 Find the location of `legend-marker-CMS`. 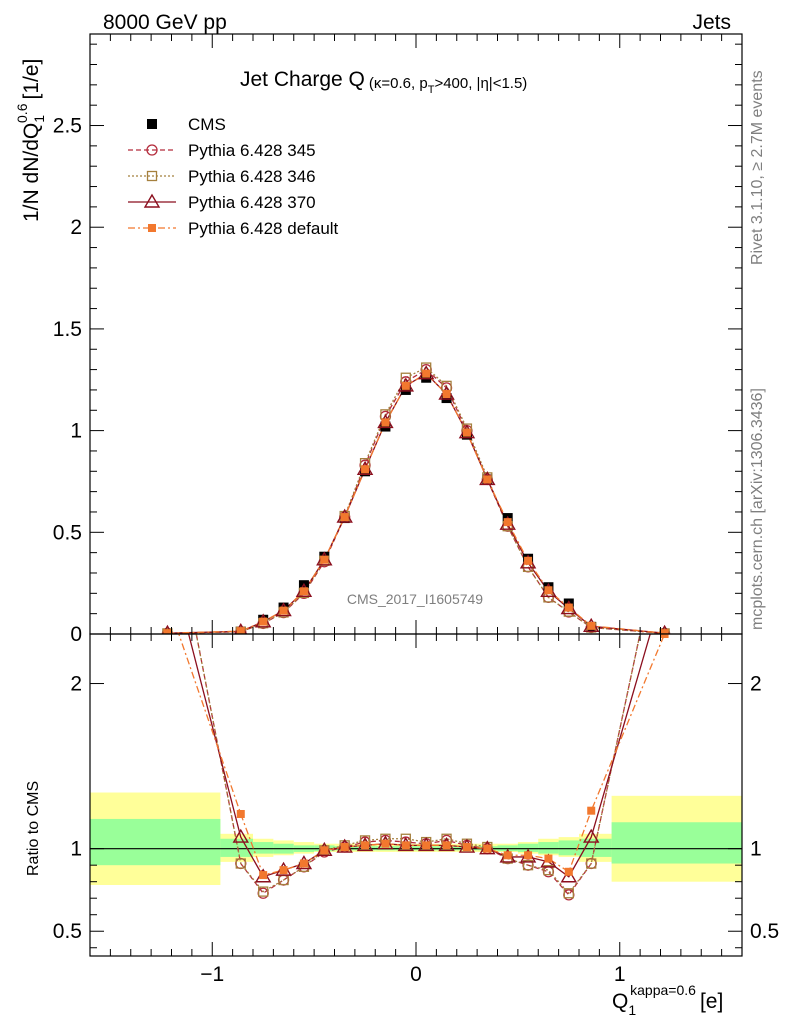

legend-marker-CMS is located at coordinates (152, 124).